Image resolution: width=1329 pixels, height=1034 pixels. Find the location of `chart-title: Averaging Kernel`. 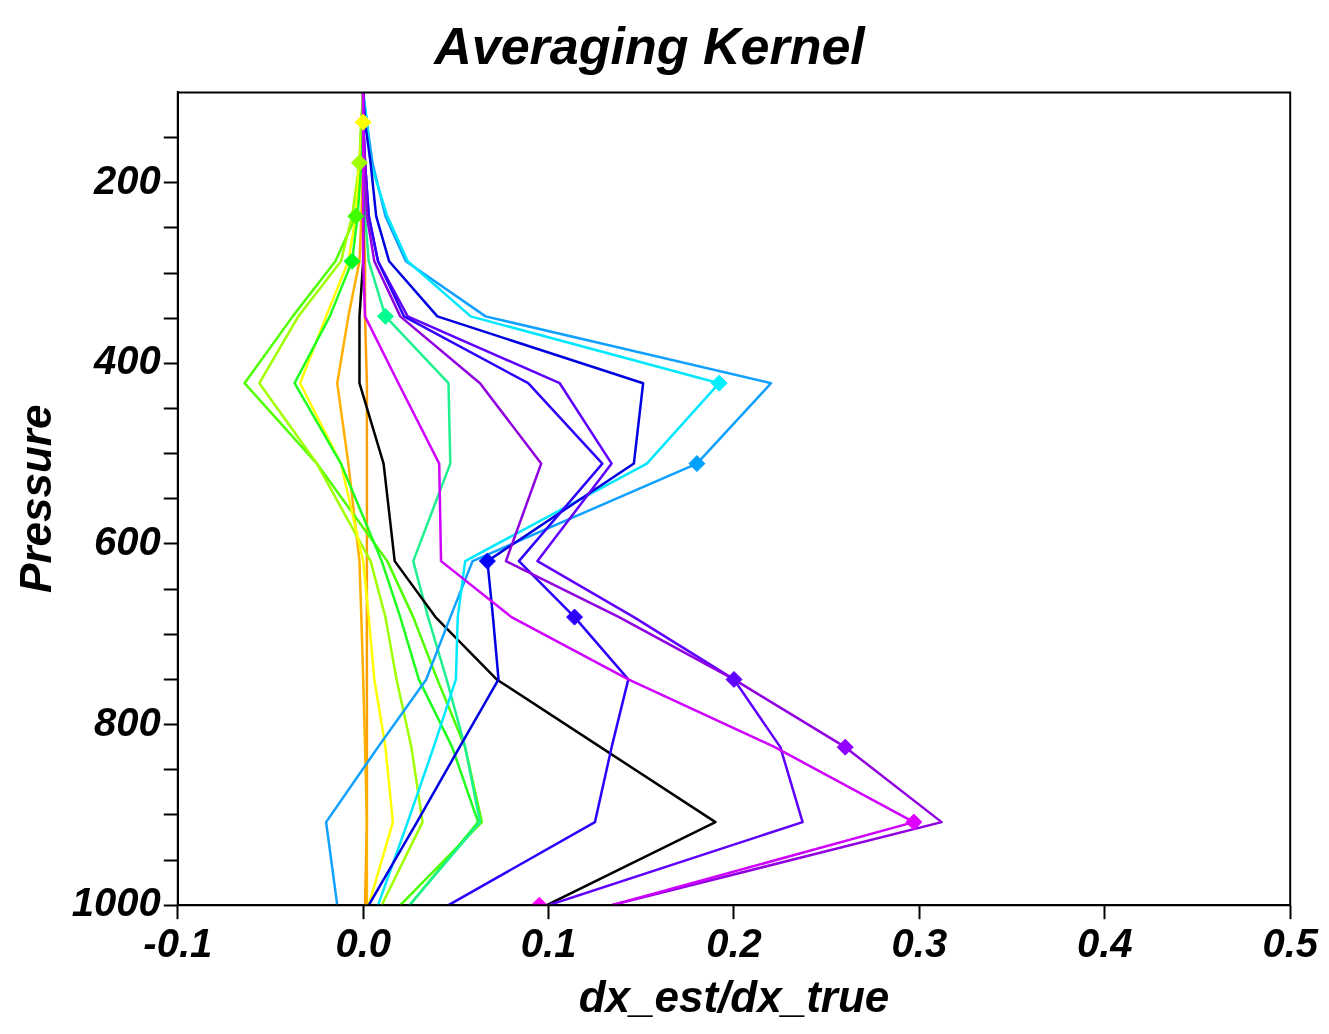

chart-title: Averaging Kernel is located at coordinates (649, 45).